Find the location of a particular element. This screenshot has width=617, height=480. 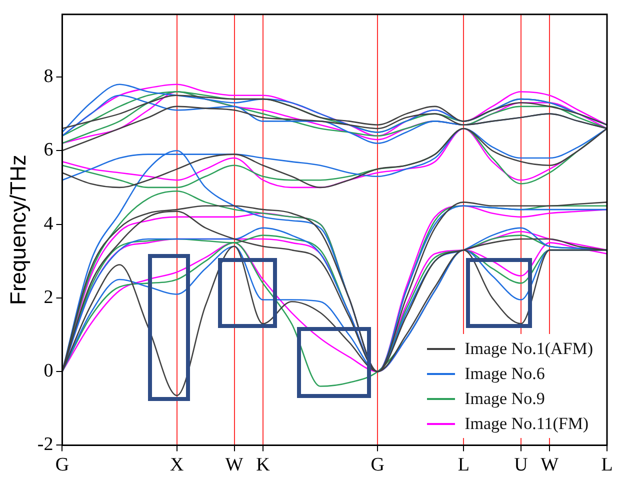

x-tick-label: U is located at coordinates (521, 465).